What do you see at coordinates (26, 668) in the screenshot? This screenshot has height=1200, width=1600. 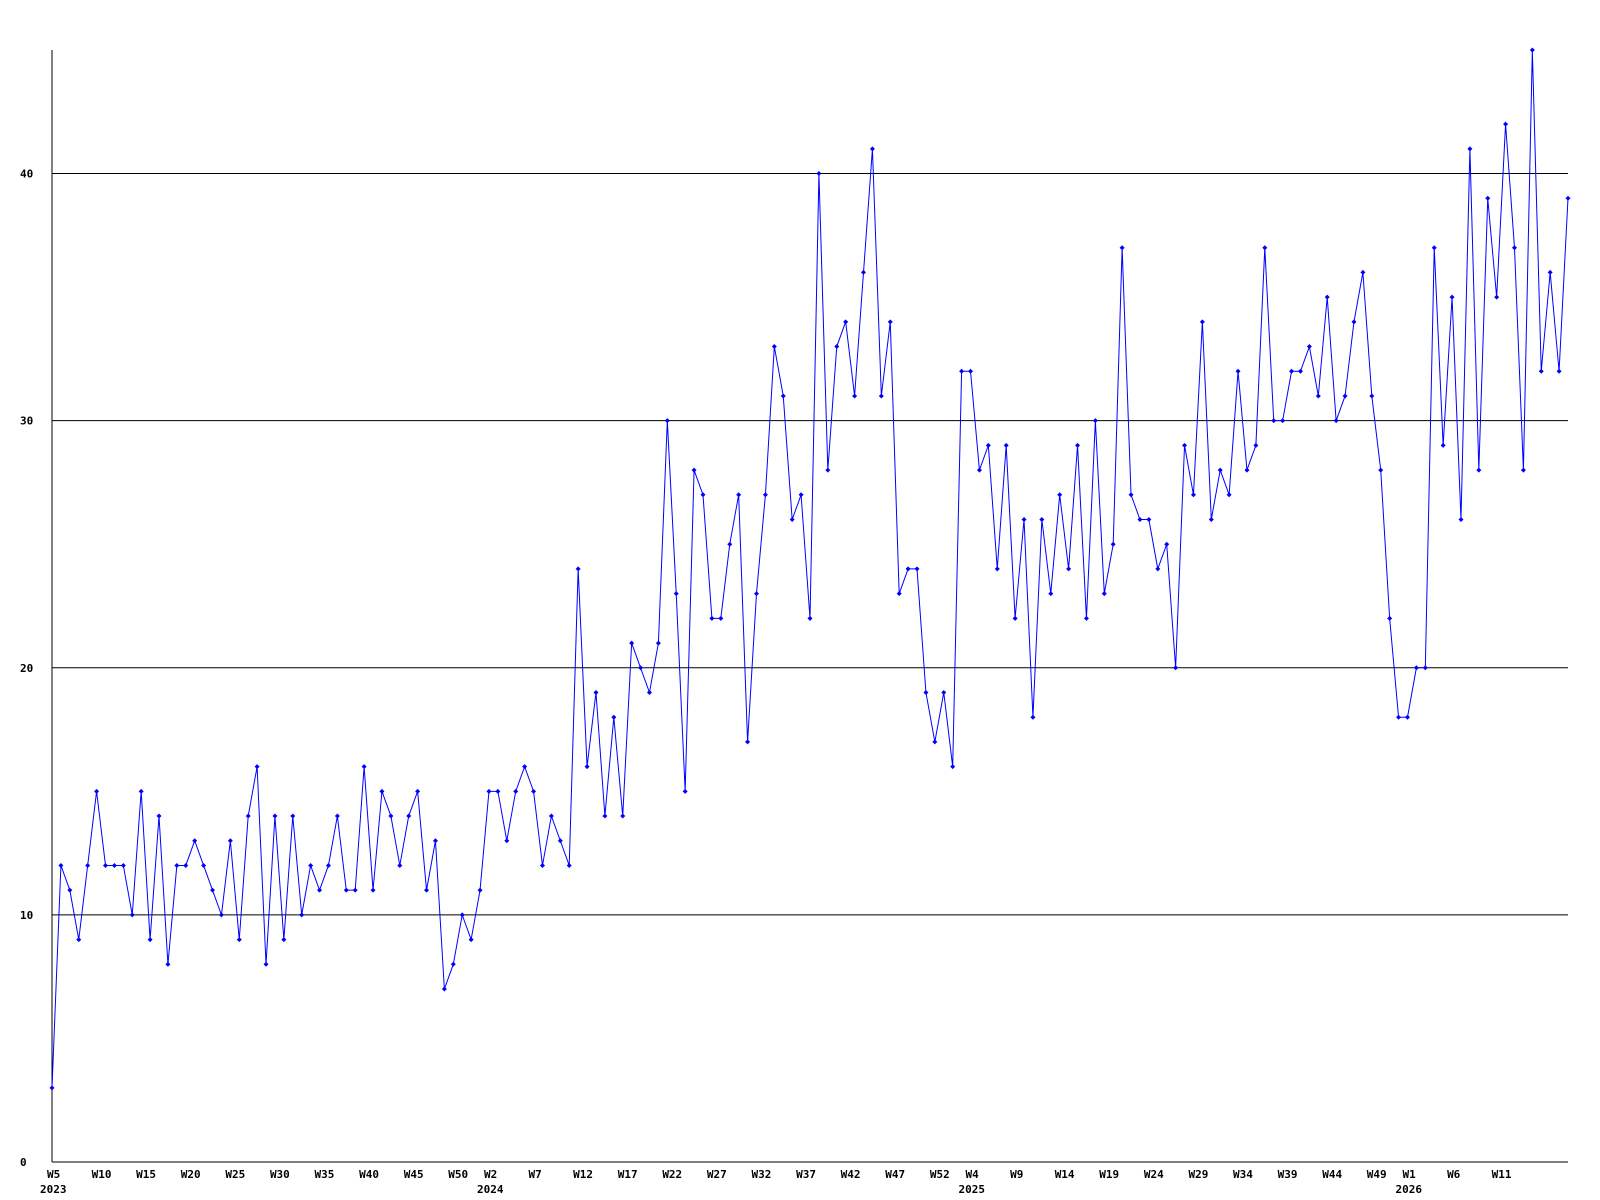 I see `y-tick-label: 20` at bounding box center [26, 668].